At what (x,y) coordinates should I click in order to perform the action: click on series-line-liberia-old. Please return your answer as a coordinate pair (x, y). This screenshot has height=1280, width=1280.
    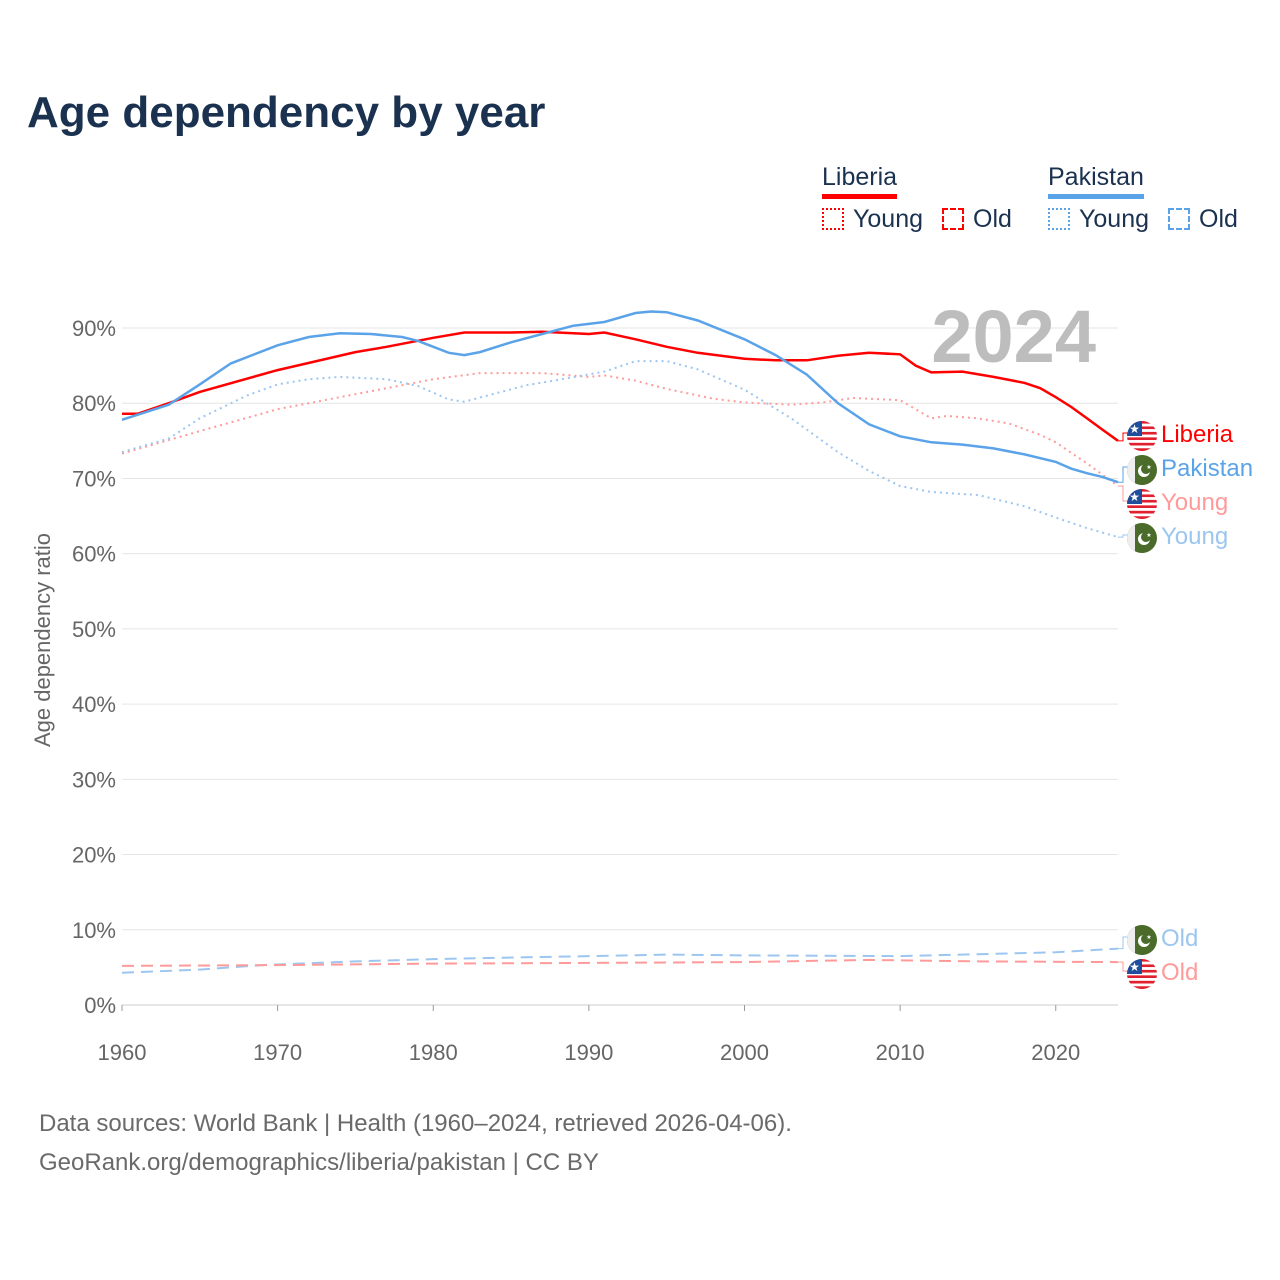
    Looking at the image, I should click on (620, 962).